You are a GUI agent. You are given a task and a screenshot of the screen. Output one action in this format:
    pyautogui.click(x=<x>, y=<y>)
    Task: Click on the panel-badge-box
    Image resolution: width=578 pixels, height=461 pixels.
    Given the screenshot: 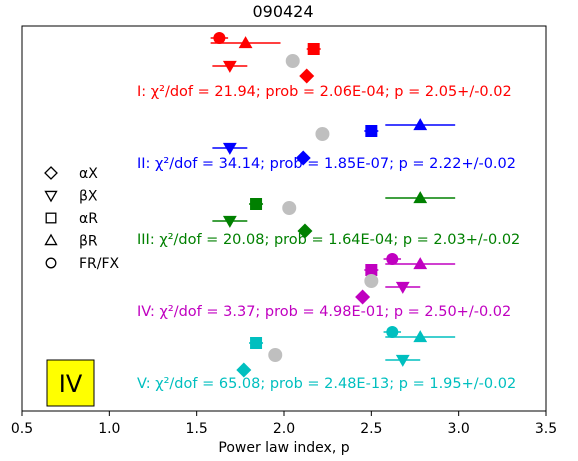 What is the action you would take?
    pyautogui.click(x=70, y=383)
    